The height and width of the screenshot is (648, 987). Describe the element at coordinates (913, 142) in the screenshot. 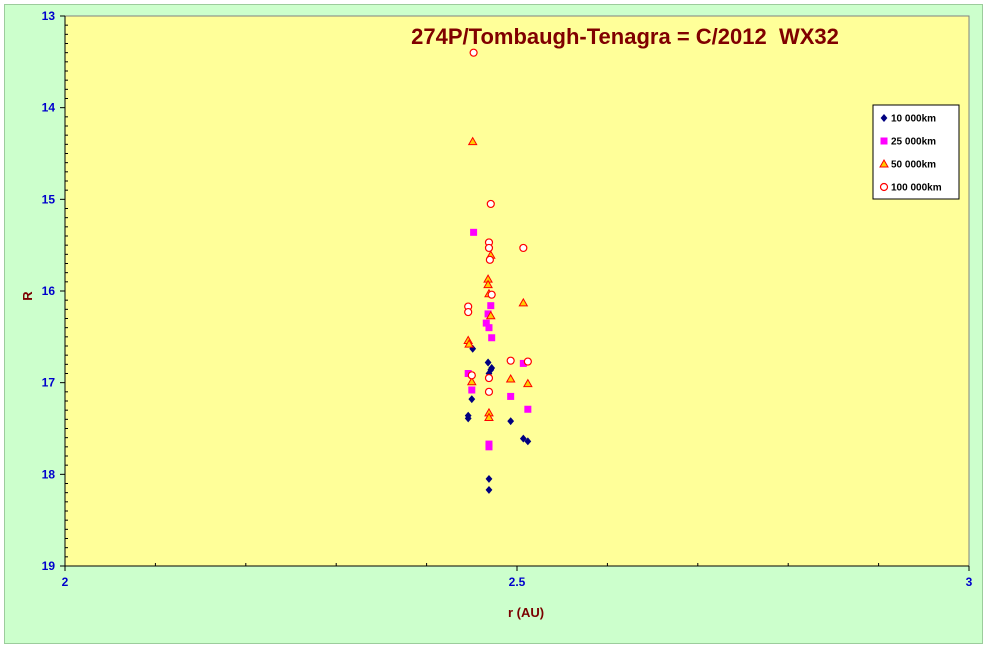

I see `legend-label-25000km: 25 000km` at that location.